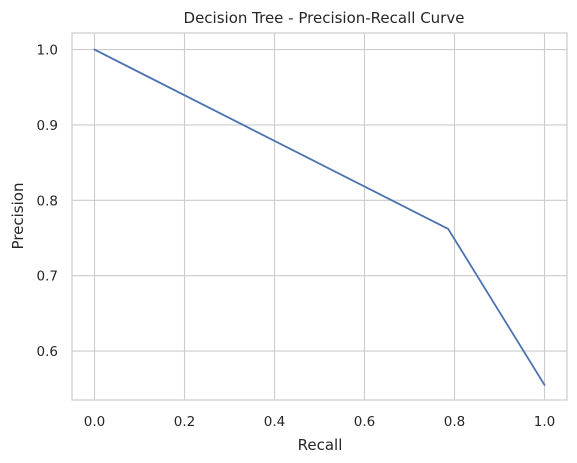 The height and width of the screenshot is (463, 577). What do you see at coordinates (47, 352) in the screenshot?
I see `y-tick-label: 0.6` at bounding box center [47, 352].